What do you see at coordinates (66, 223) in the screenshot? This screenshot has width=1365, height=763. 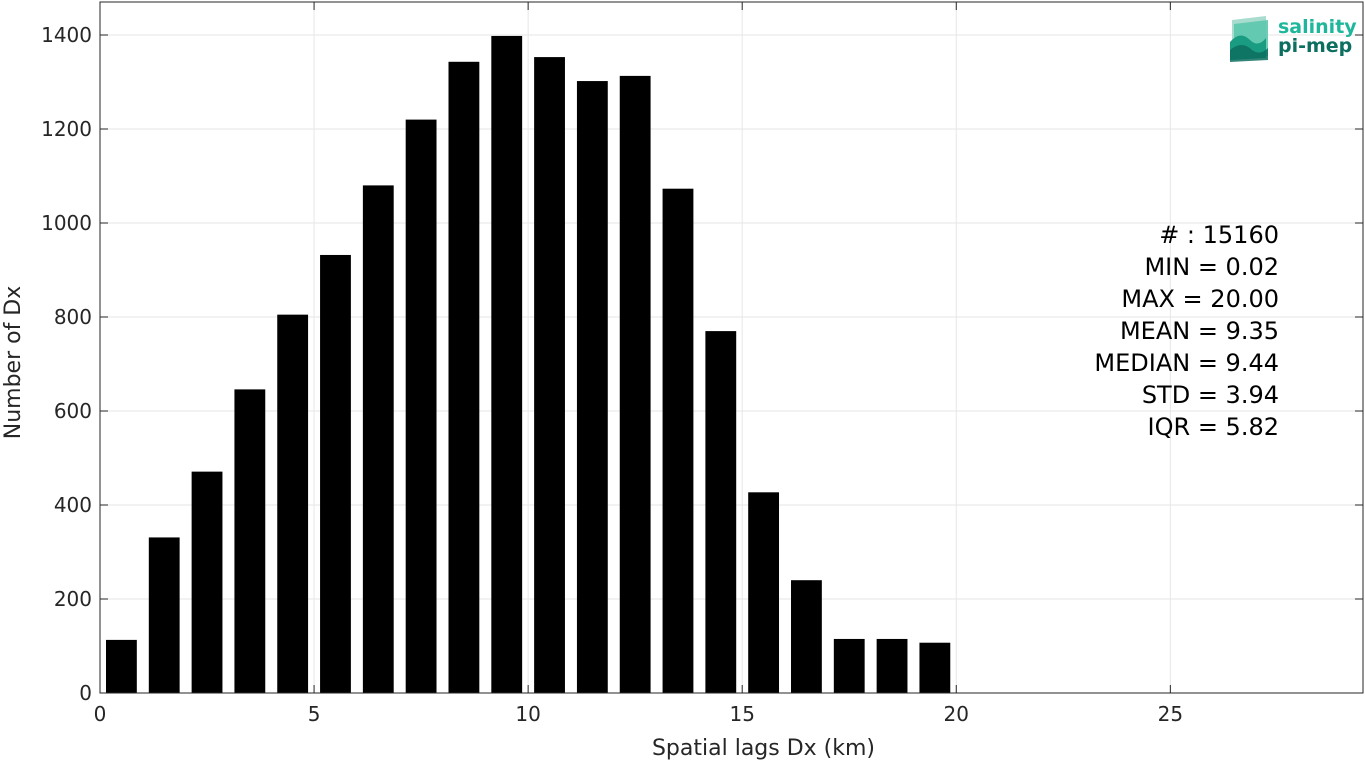 I see `y-tick-label: 1000` at bounding box center [66, 223].